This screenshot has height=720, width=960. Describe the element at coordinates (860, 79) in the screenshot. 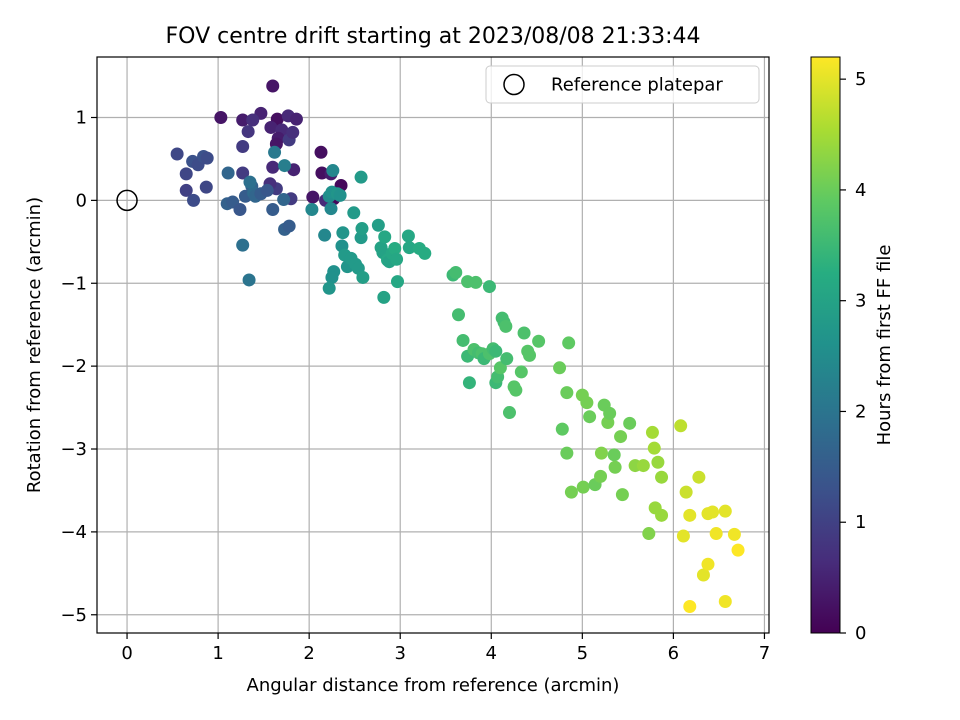

I see `colorbar-tick-label: 5` at that location.